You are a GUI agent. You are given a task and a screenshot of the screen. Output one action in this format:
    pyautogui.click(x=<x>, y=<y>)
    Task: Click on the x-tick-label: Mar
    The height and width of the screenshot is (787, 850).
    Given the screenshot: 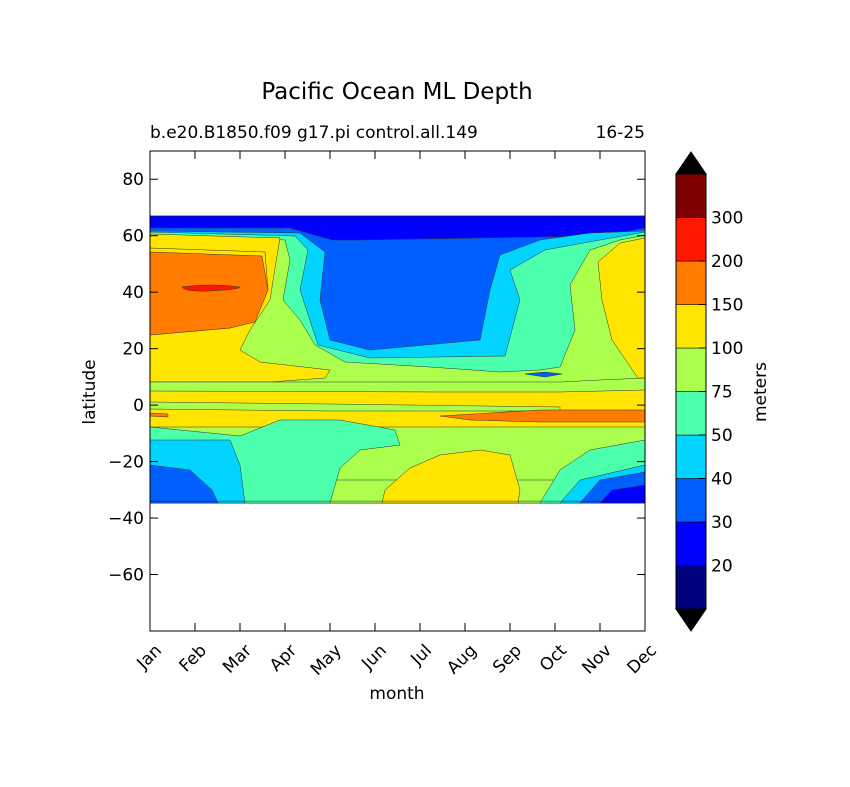 What is the action you would take?
    pyautogui.click(x=237, y=659)
    